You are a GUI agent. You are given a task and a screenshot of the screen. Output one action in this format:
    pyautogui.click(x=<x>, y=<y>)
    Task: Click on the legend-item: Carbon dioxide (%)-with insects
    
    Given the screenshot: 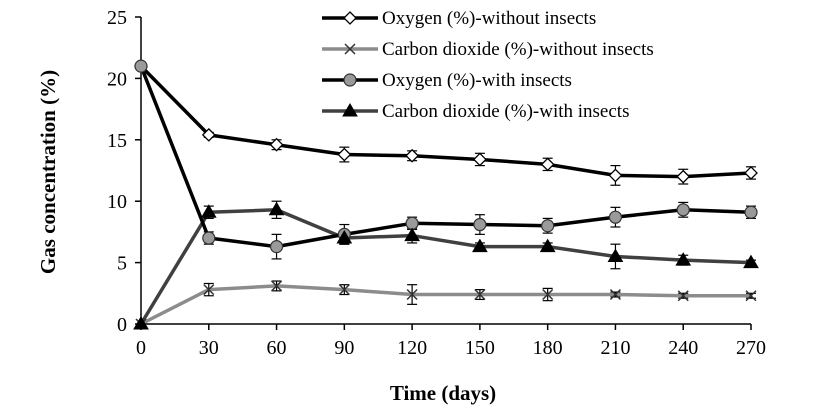 What is the action you would take?
    pyautogui.click(x=475, y=111)
    